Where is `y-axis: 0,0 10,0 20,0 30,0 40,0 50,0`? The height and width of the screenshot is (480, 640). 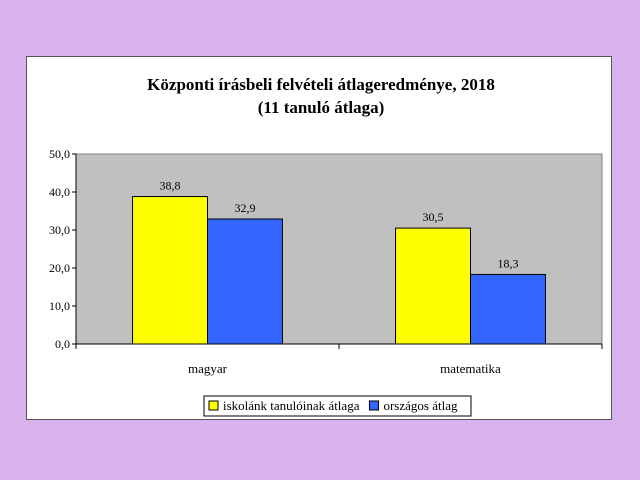 y-axis: 0,0 10,0 20,0 30,0 40,0 50,0 is located at coordinates (63, 249).